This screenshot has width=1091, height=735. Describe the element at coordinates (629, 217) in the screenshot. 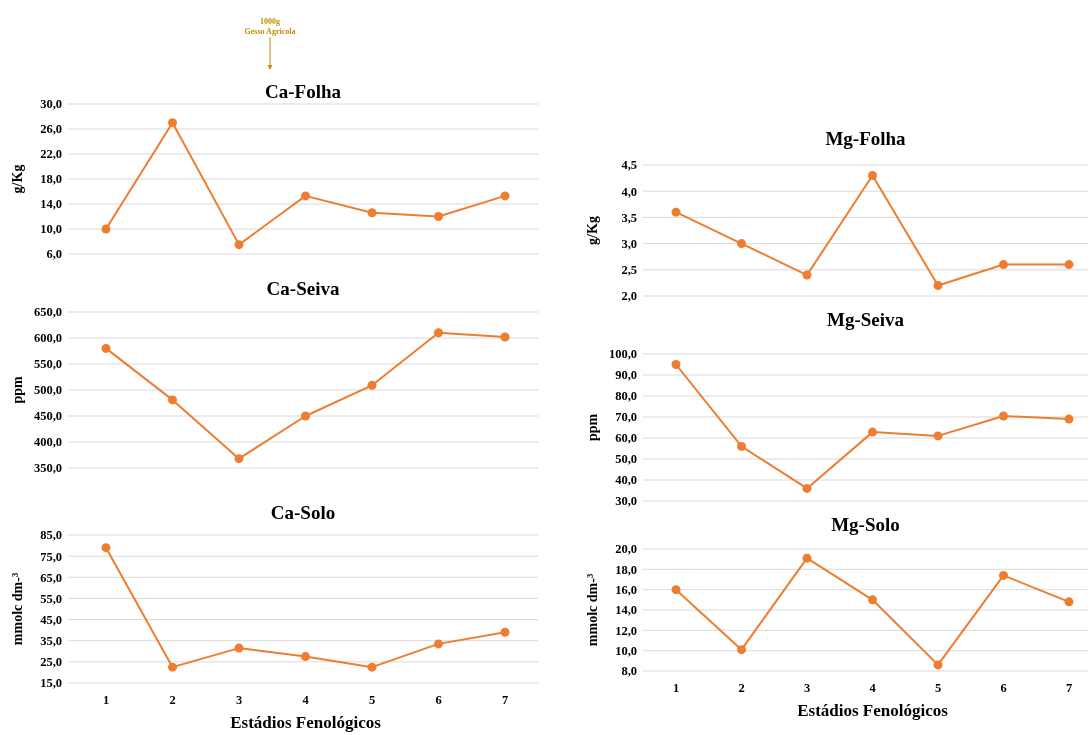

I see `y-tick-label: 3,5` at that location.